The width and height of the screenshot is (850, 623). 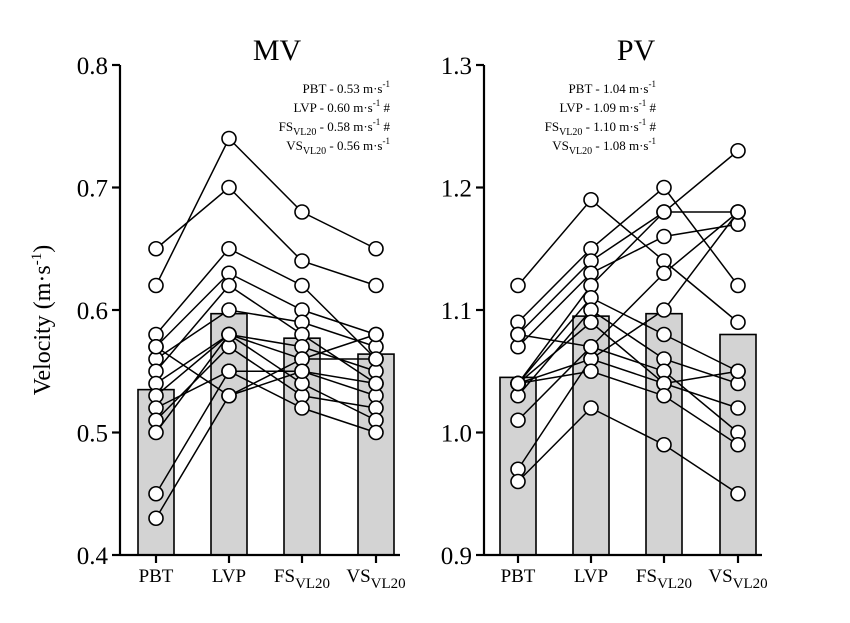 What do you see at coordinates (92, 66) in the screenshot?
I see `y-tick-label: 0.8` at bounding box center [92, 66].